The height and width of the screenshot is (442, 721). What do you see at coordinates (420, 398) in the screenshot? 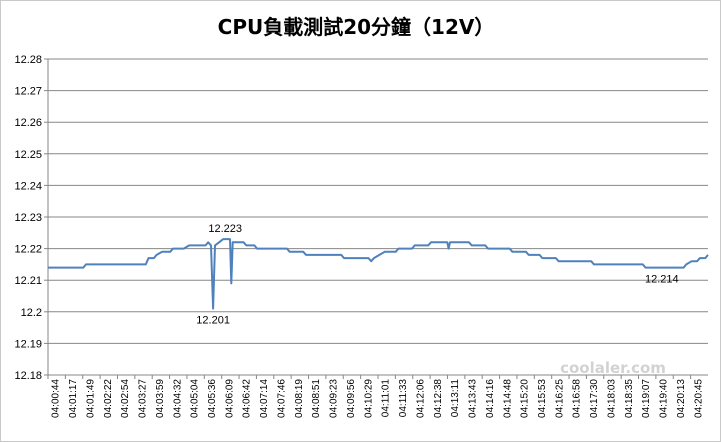
I see `x-tick-label: 04:12:06` at bounding box center [420, 398].